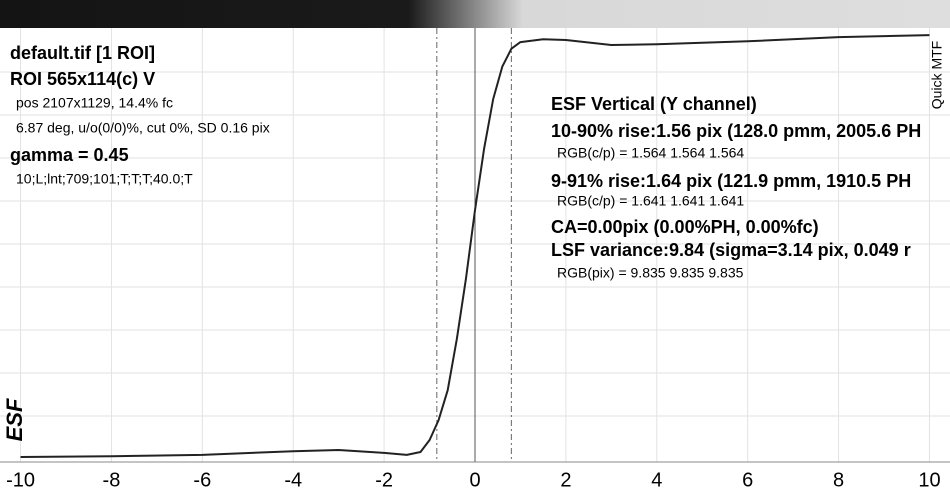 Image resolution: width=950 pixels, height=500 pixels. Describe the element at coordinates (14, 419) in the screenshot. I see `y-axis-label: ESF` at that location.